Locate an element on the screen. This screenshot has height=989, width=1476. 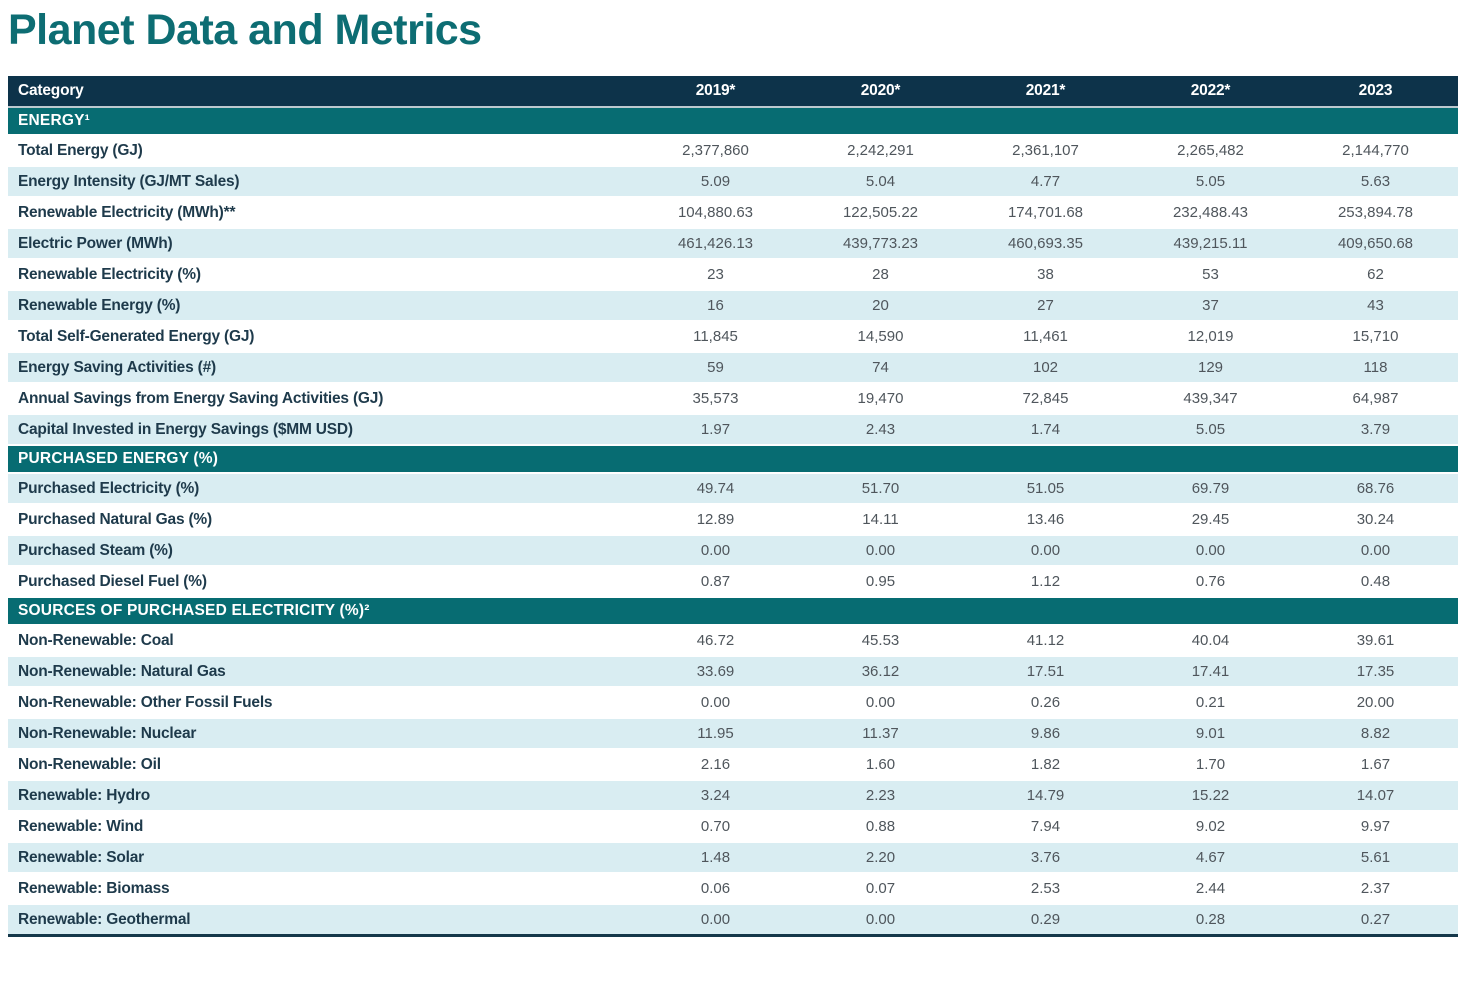
value-cell: 2.44 is located at coordinates (1210, 889).